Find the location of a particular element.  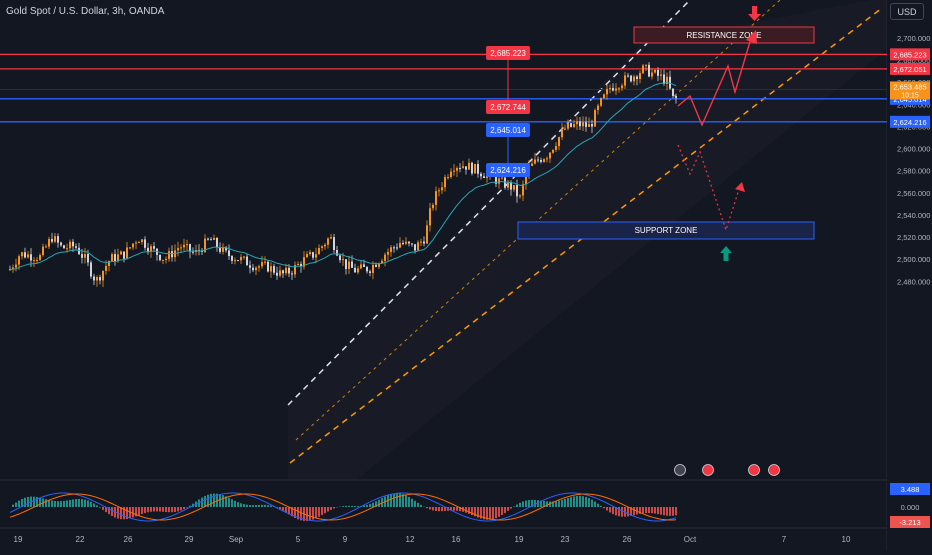

time-tick-label: 9 is located at coordinates (345, 539).